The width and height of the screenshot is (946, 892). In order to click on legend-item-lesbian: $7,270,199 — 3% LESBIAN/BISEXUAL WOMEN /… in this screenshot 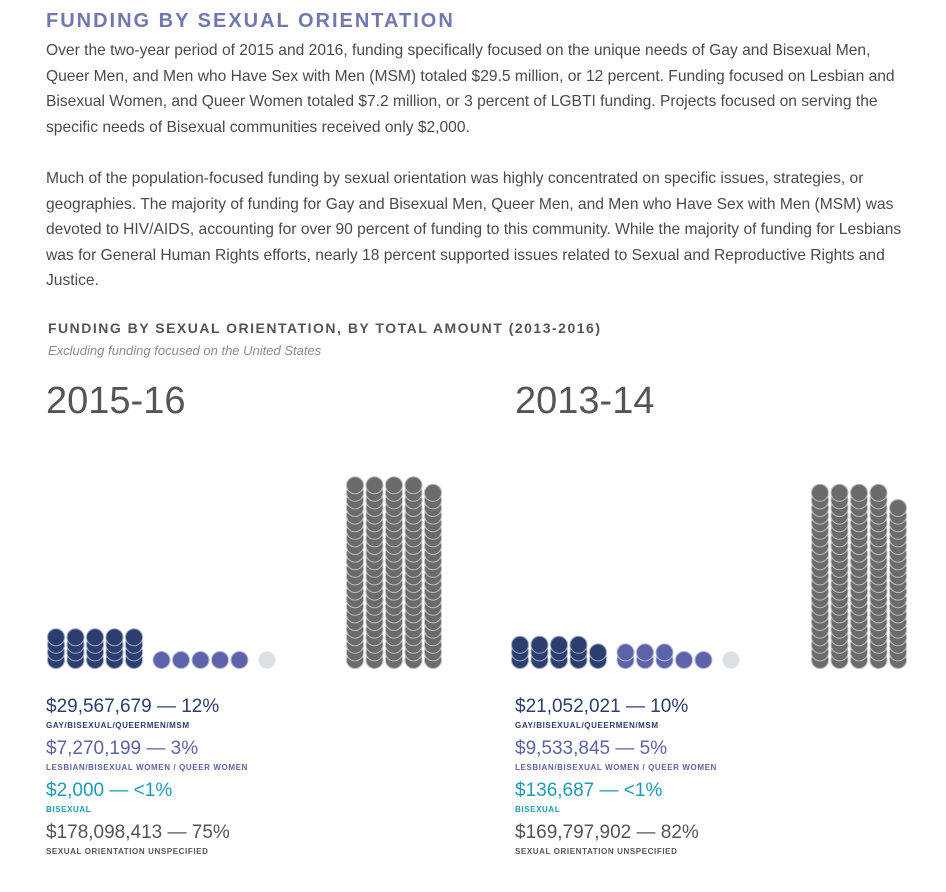, I will do `click(147, 754)`.